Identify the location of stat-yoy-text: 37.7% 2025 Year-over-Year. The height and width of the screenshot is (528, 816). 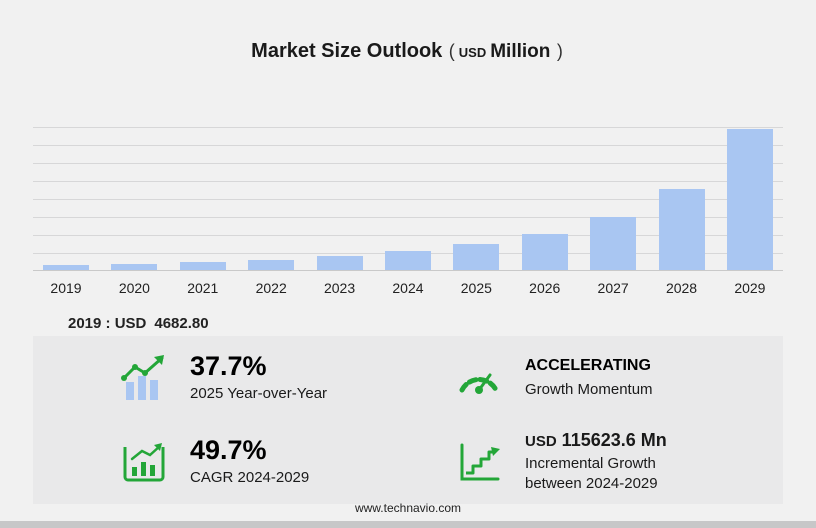
(259, 377).